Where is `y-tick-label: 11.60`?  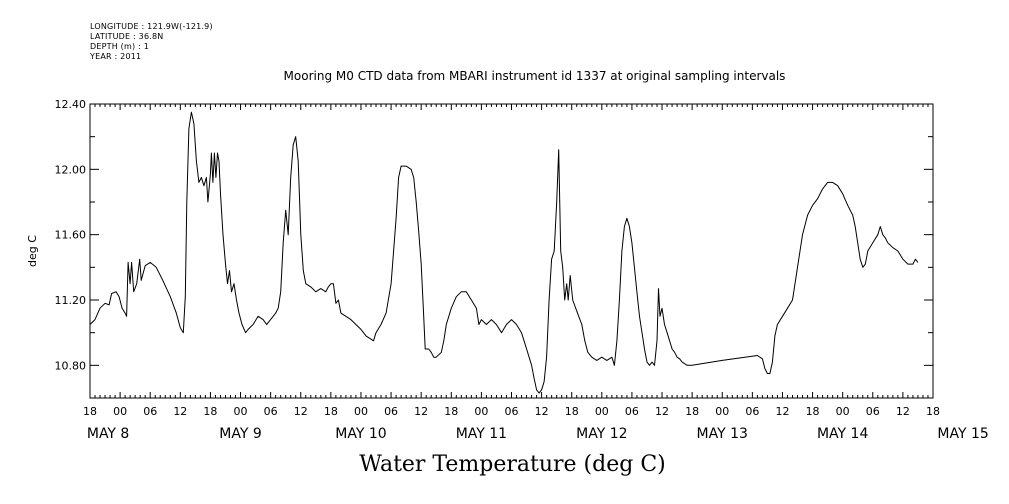
y-tick-label: 11.60 is located at coordinates (71, 235).